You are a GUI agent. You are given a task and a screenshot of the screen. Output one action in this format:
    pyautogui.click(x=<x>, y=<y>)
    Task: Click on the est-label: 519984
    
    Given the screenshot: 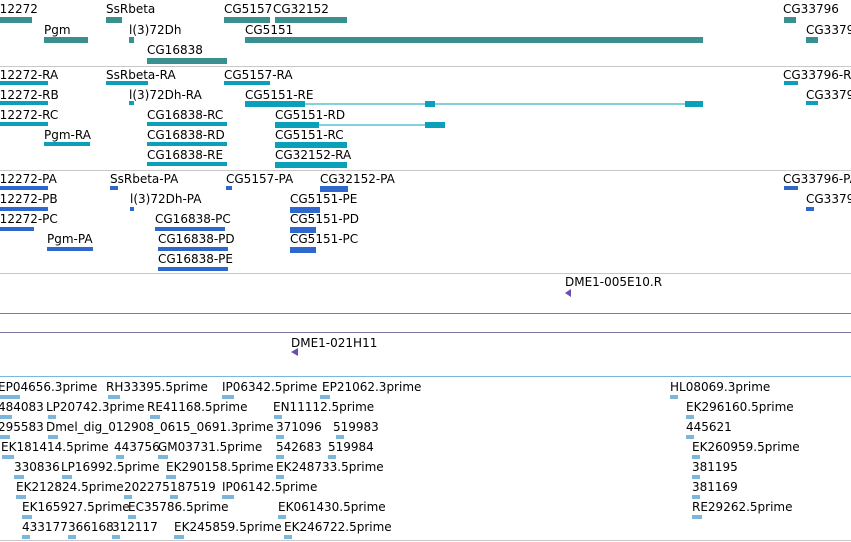 What is the action you would take?
    pyautogui.click(x=351, y=447)
    